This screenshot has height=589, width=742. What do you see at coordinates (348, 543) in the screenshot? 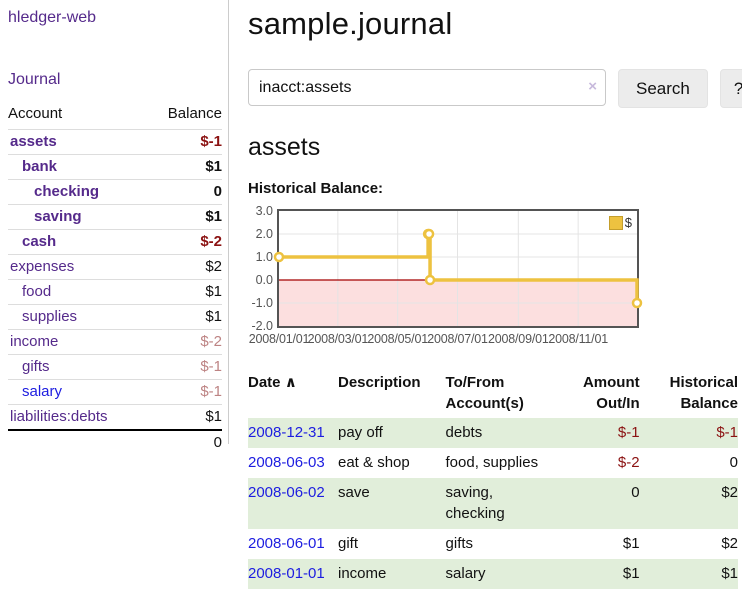
I see `transaction-description: gift` at bounding box center [348, 543].